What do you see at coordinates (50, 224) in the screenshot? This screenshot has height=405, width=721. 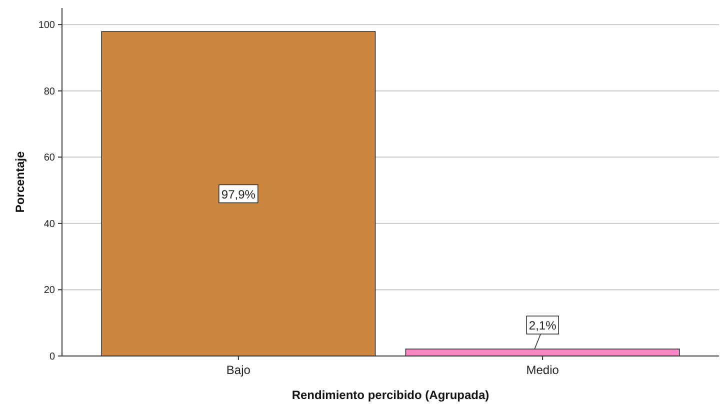 I see `y-tick-label: 40` at bounding box center [50, 224].